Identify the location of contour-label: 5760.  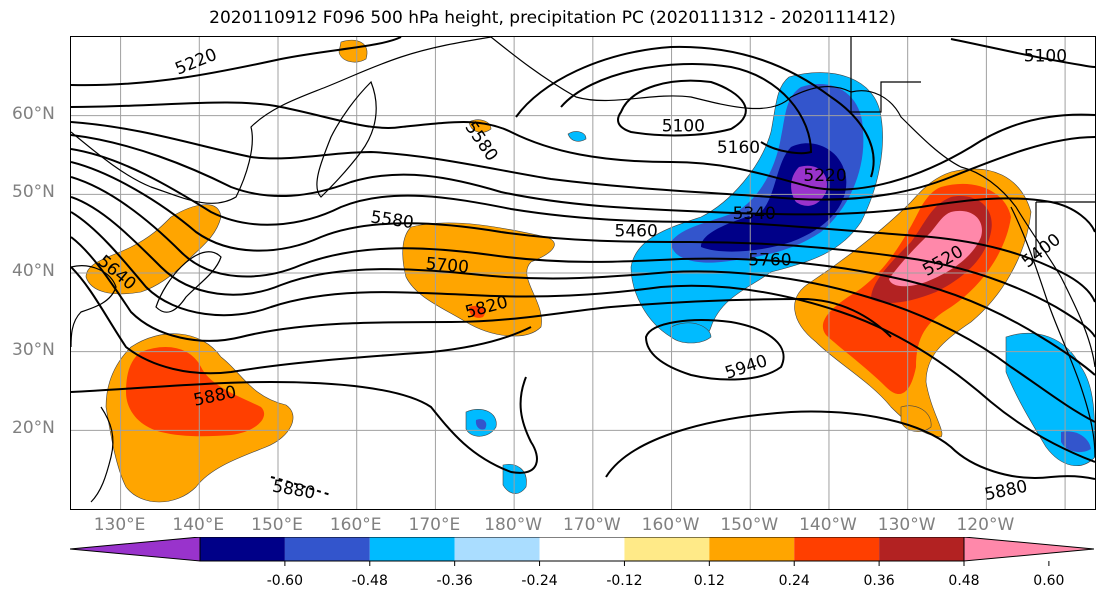
(769, 260).